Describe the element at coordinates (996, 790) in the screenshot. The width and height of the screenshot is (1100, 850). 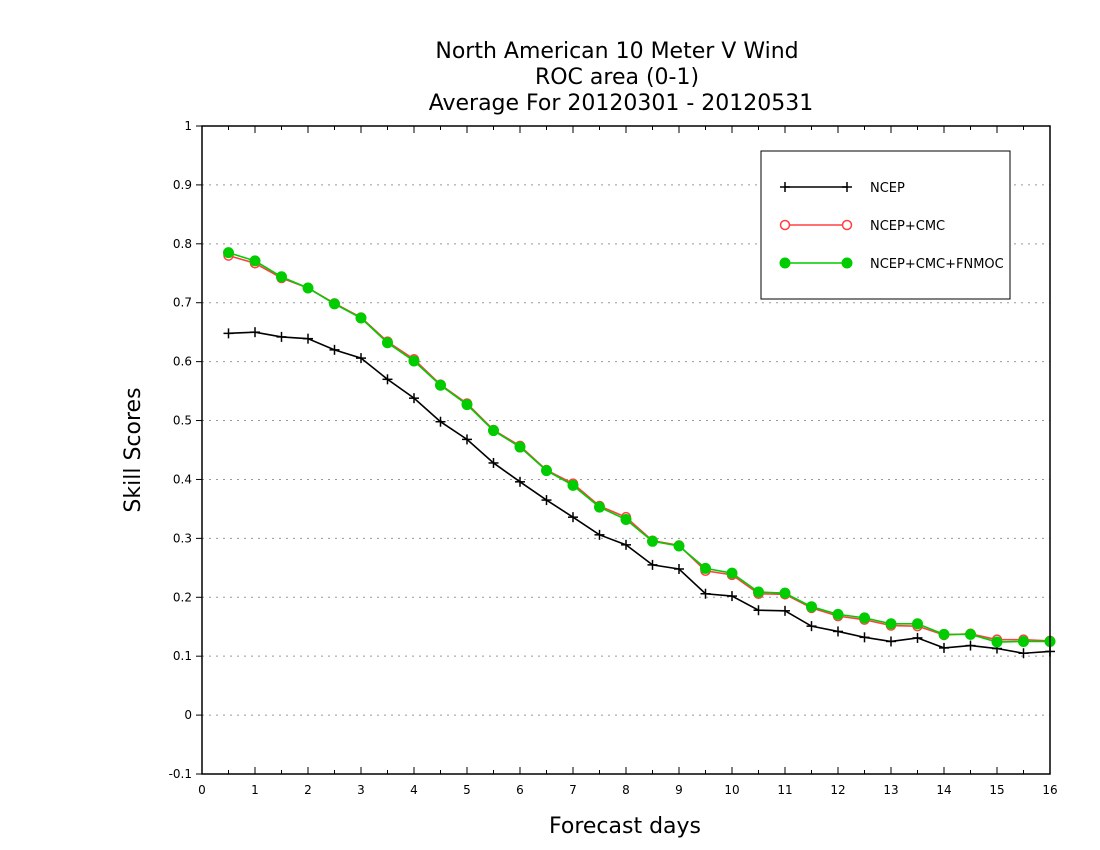
I see `x-tick-label: 15` at that location.